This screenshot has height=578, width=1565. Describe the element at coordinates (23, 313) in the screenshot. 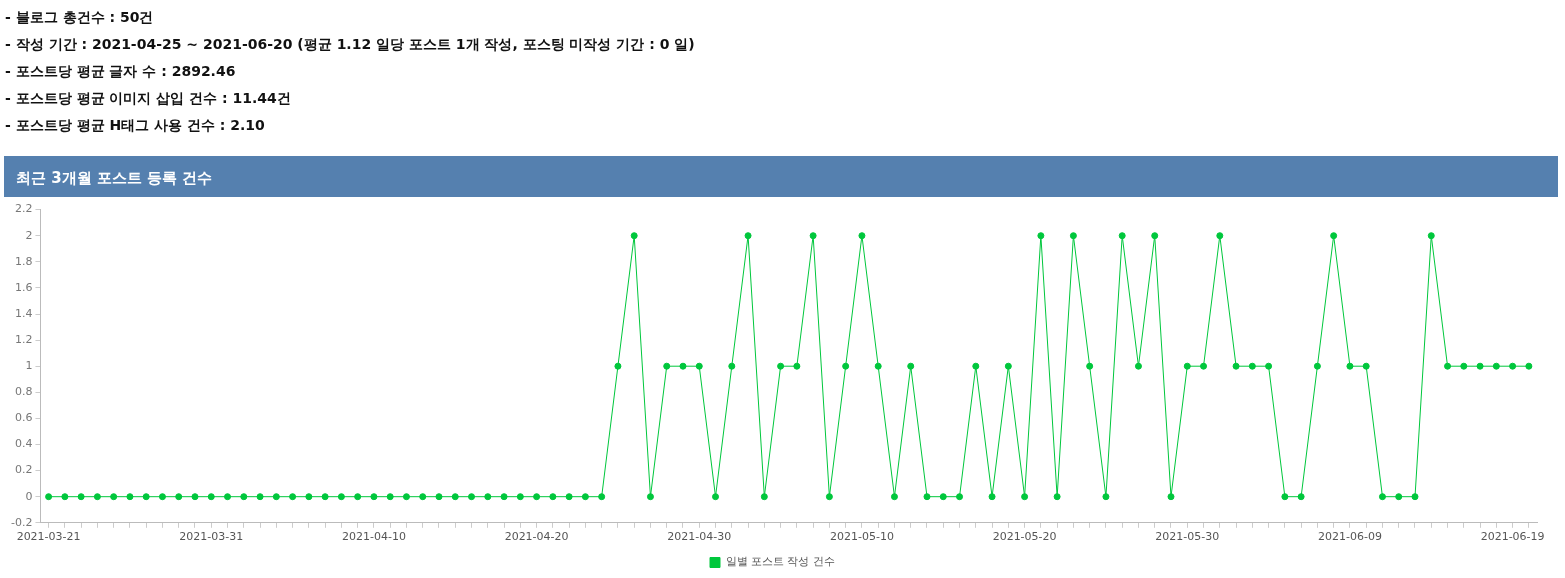

I see `y-tick-label: 1.4` at that location.